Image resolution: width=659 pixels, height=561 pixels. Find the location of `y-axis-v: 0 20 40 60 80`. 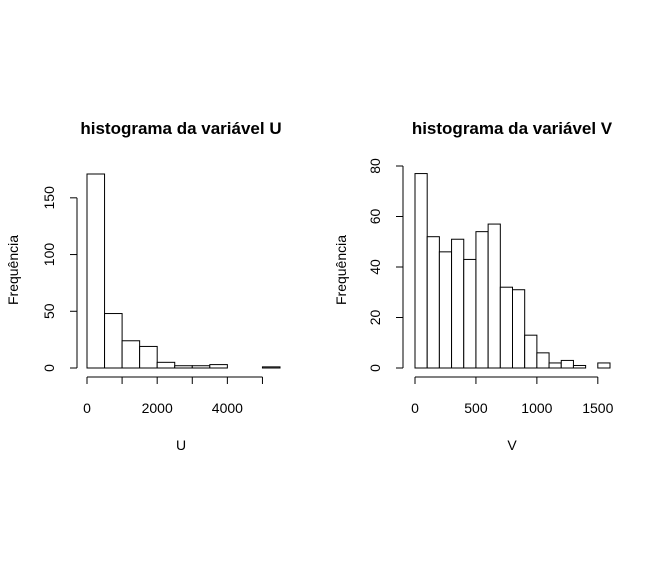

y-axis-v: 0 20 40 60 80 is located at coordinates (385, 265).